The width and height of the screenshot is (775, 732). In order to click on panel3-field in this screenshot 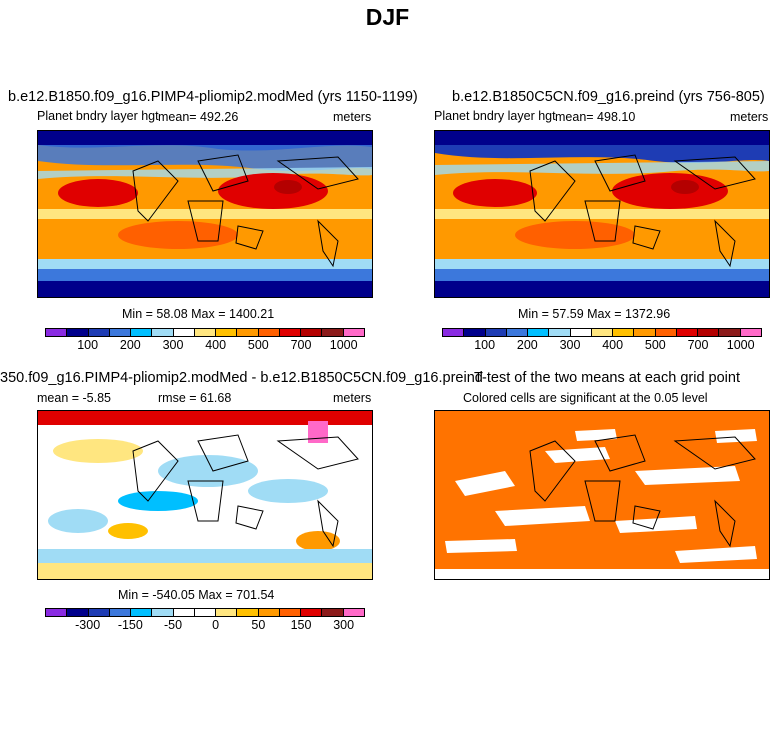, I will do `click(205, 495)`.